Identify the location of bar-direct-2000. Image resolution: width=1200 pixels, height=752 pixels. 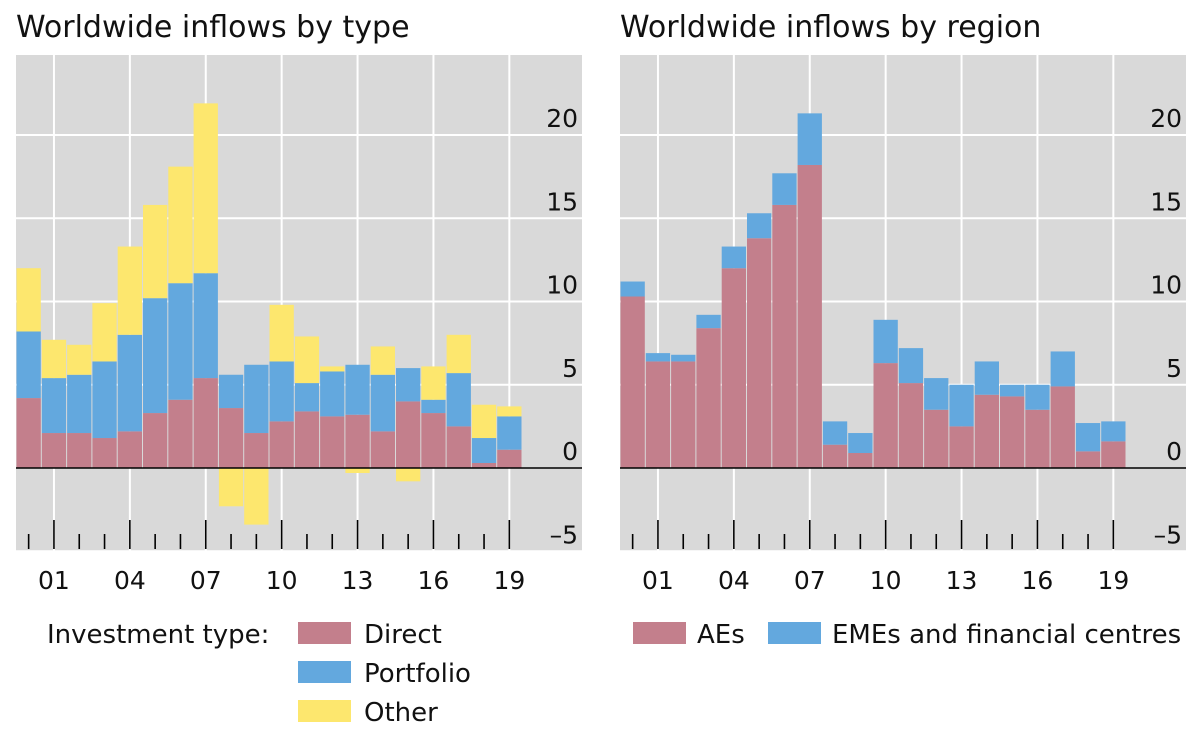
(28, 433).